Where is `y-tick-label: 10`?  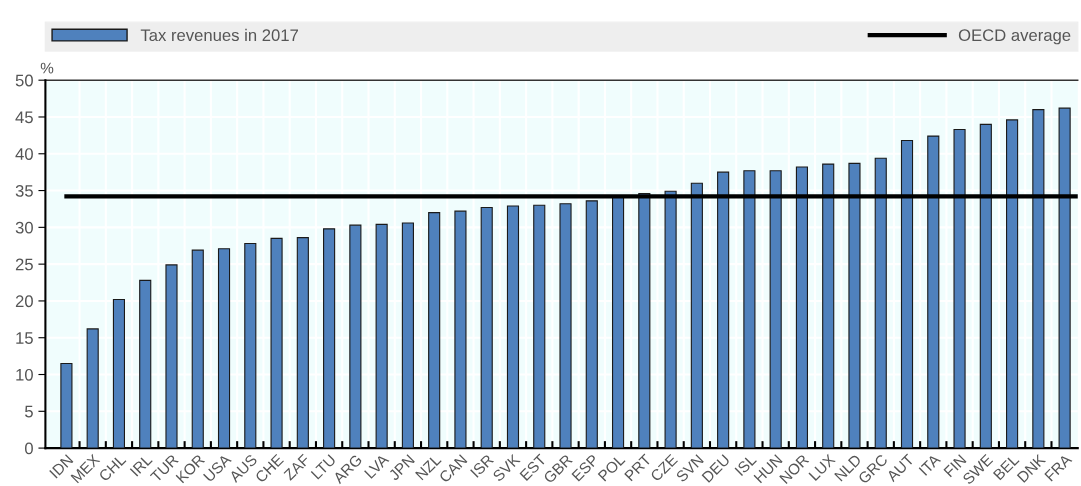
y-tick-label: 10 is located at coordinates (24, 374).